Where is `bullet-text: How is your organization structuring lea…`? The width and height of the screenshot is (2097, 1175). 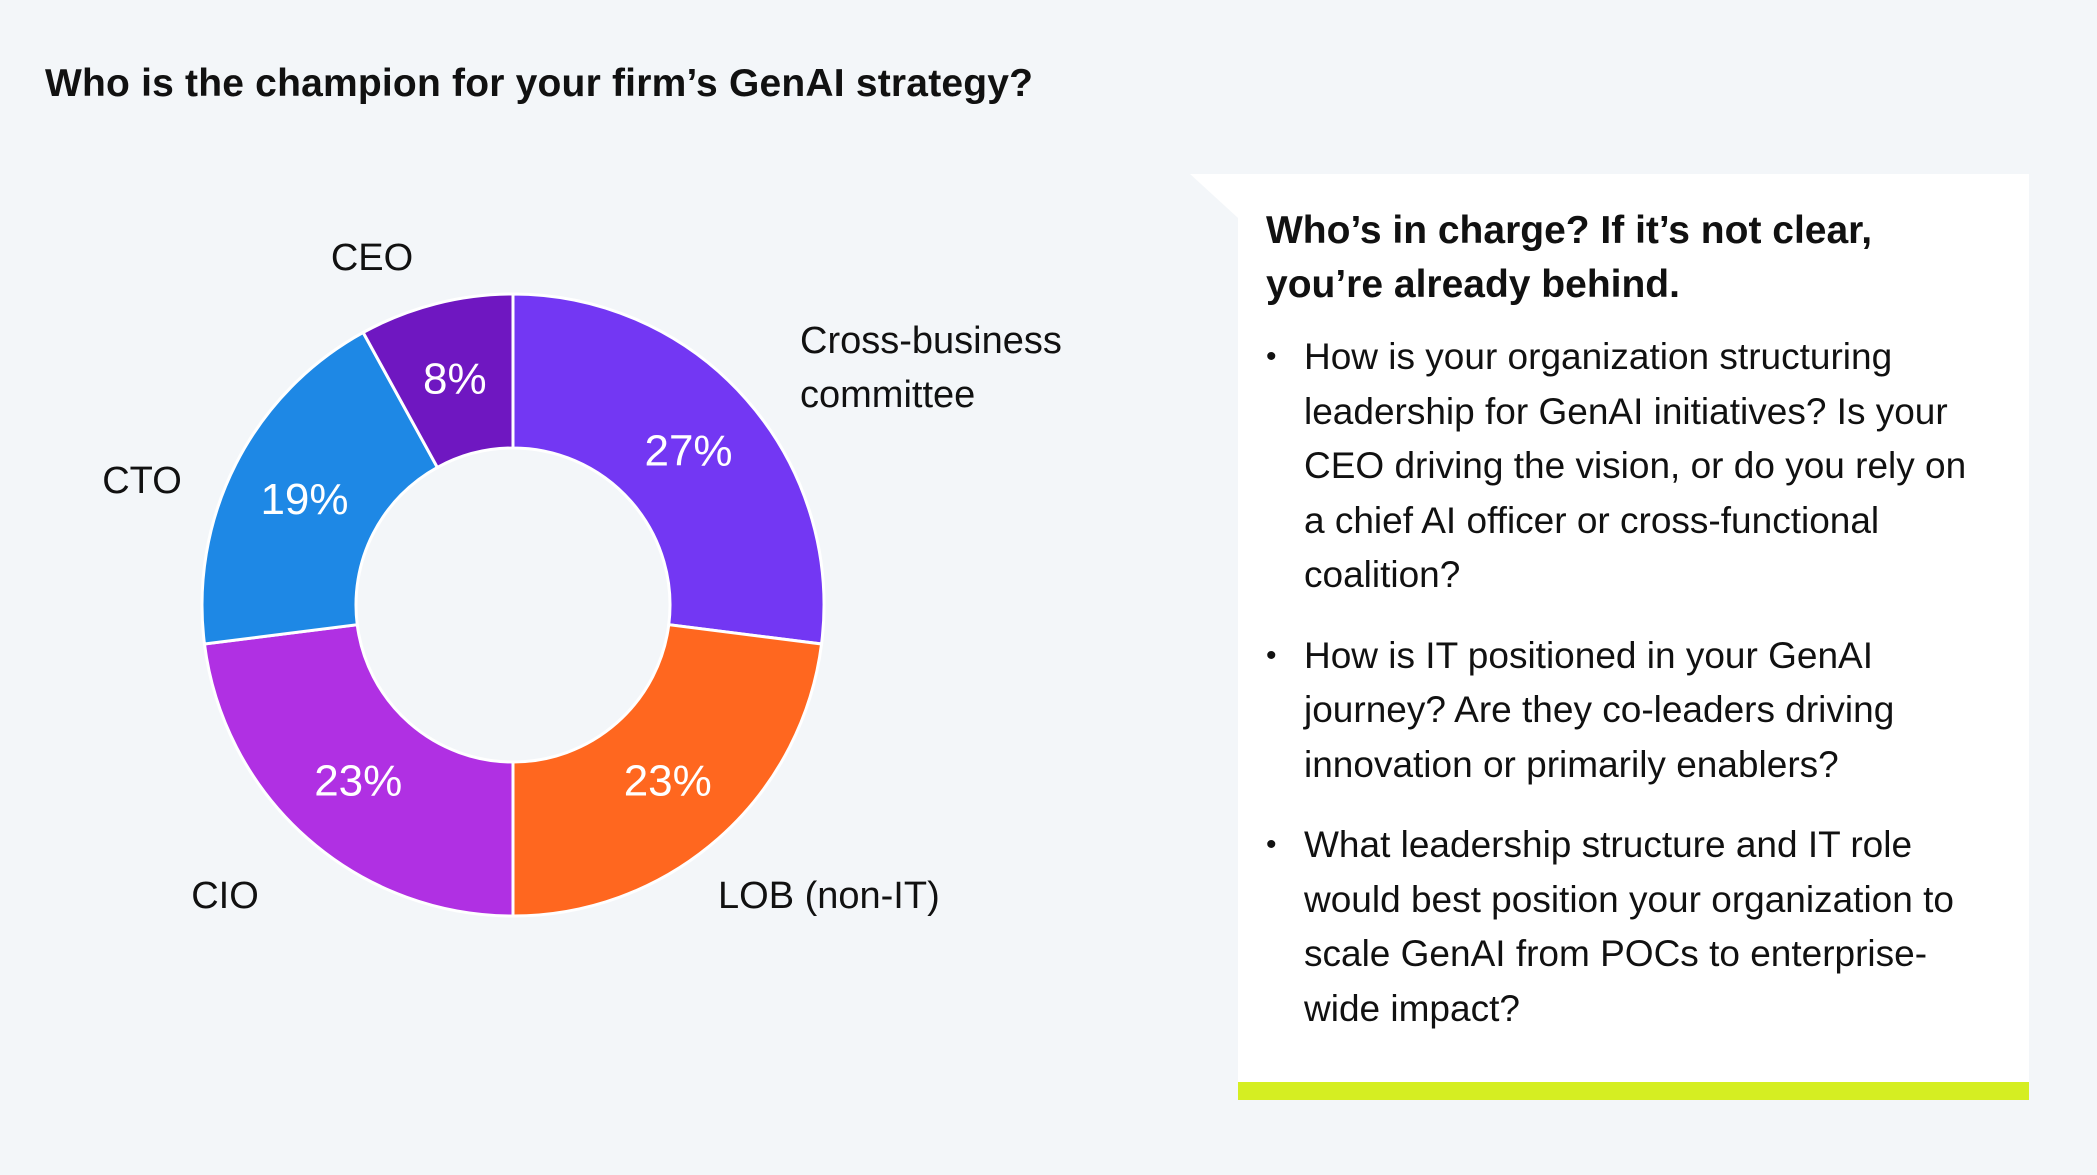 bullet-text: How is your organization structuring lea… is located at coordinates (1635, 465).